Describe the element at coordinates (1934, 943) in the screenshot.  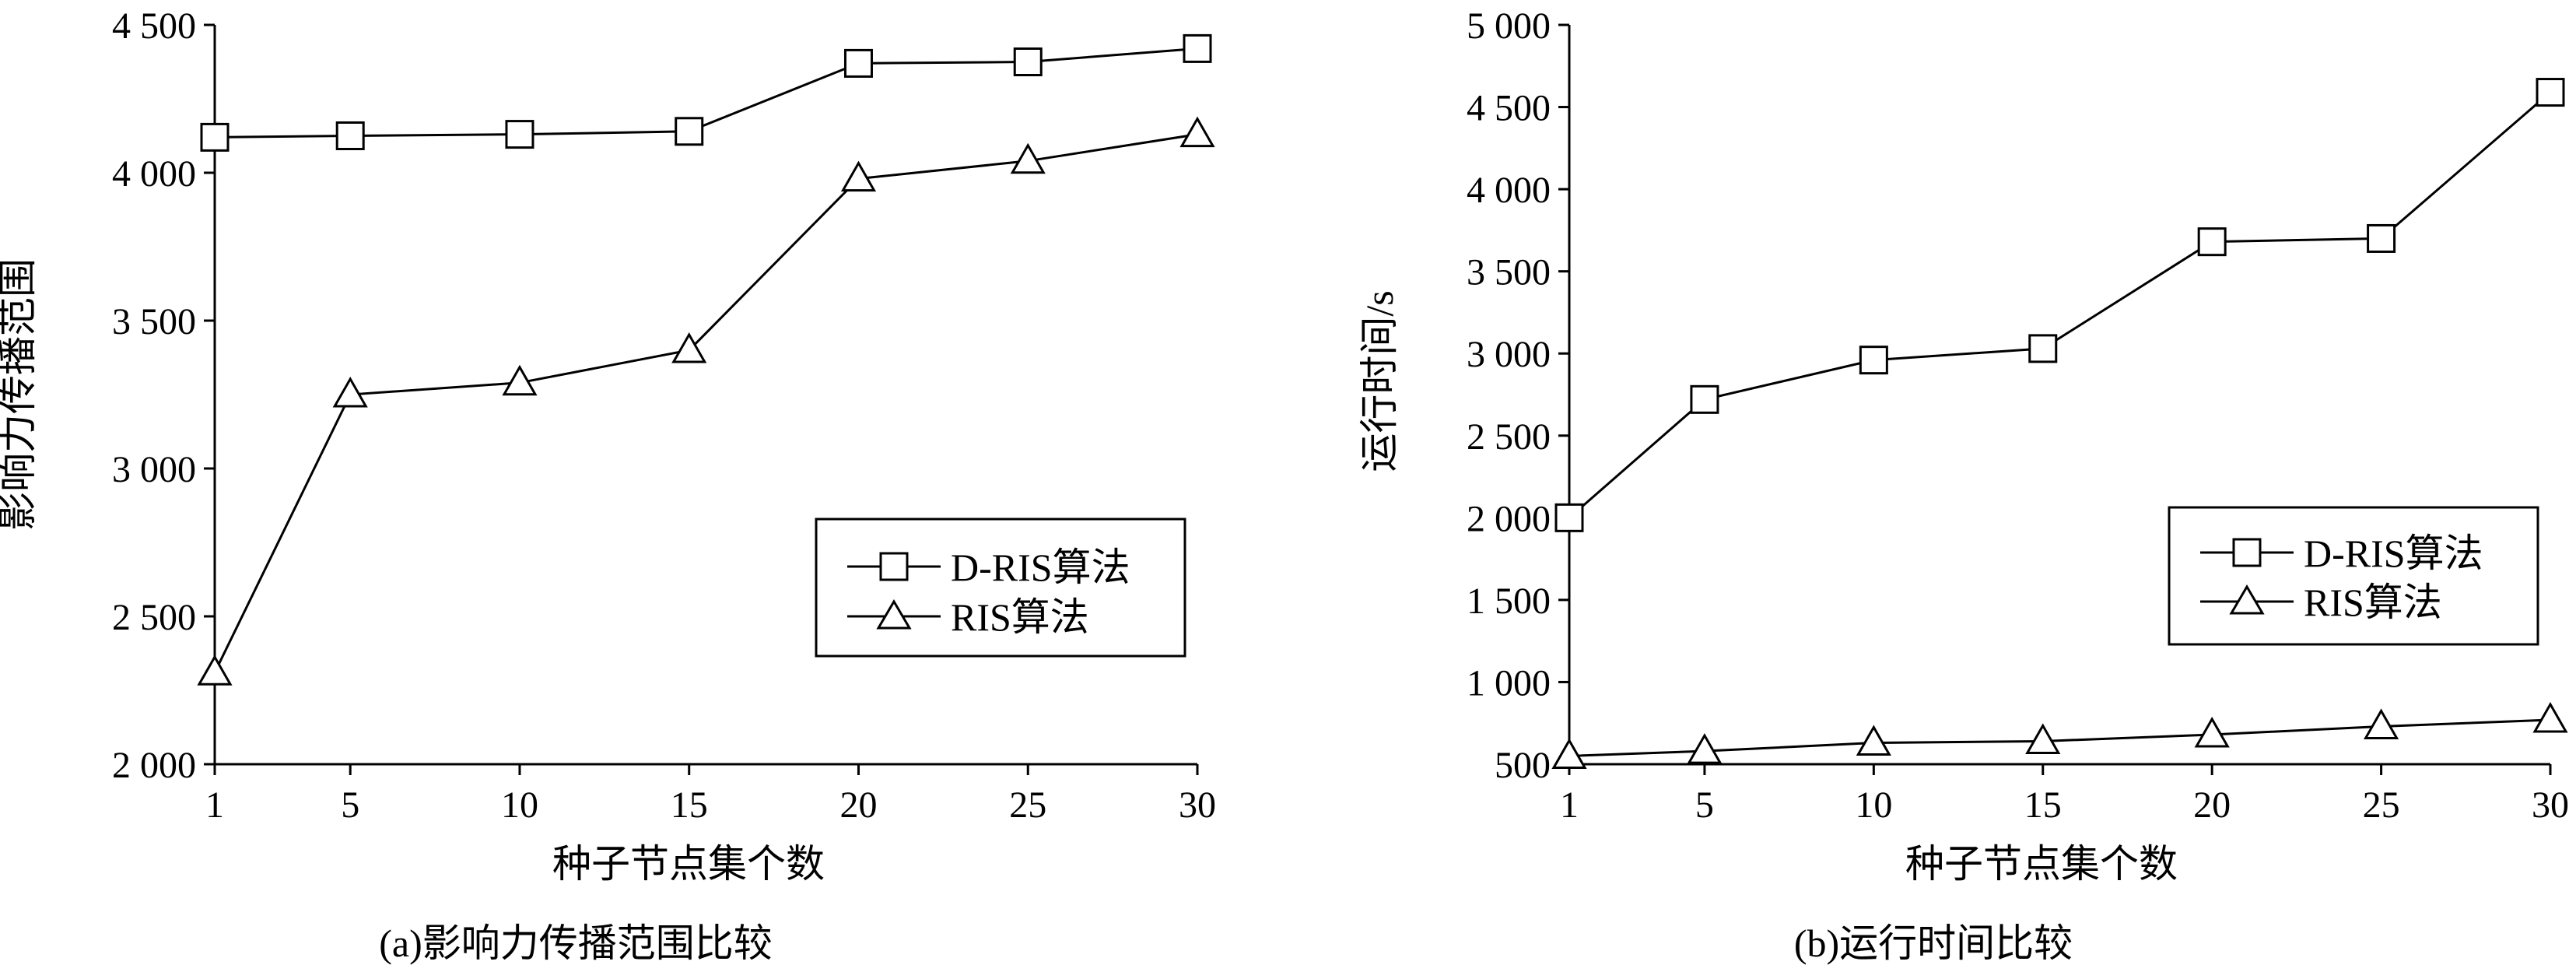
I see `chart-b-caption: (b)运行时间比较` at that location.